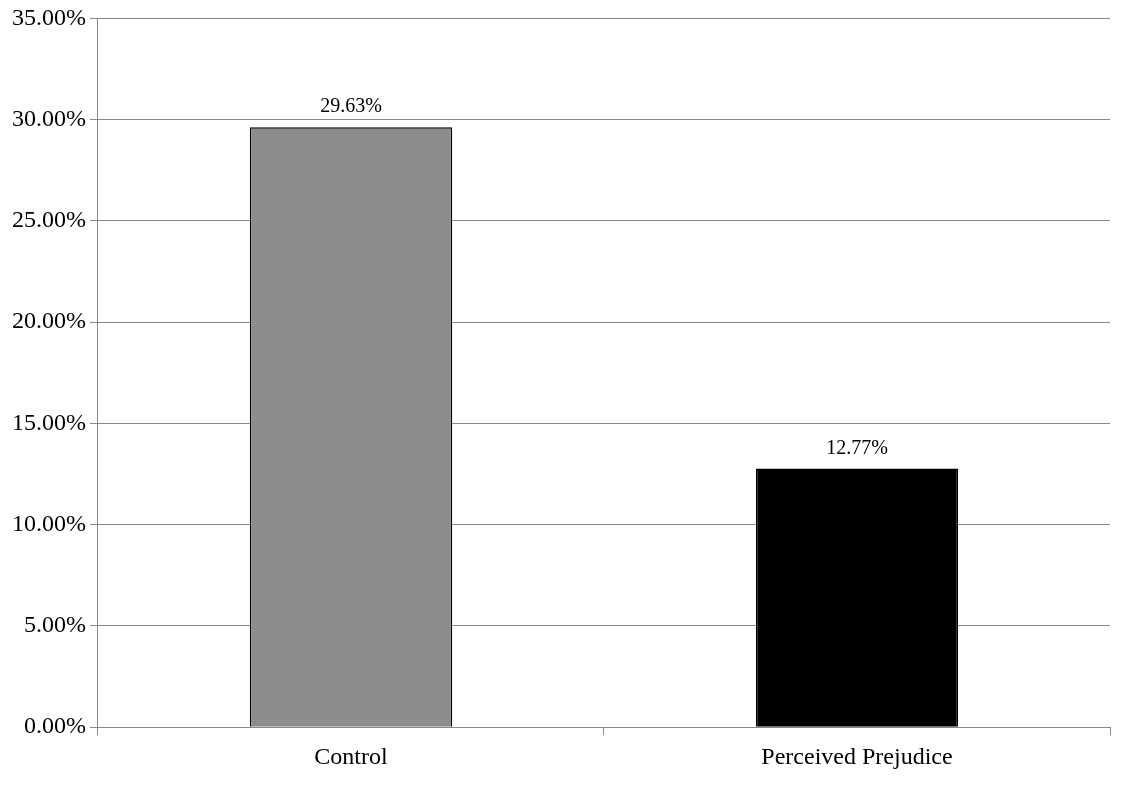 Image resolution: width=1138 pixels, height=790 pixels. Describe the element at coordinates (48, 320) in the screenshot. I see `y-tick-label: 20.00%` at that location.